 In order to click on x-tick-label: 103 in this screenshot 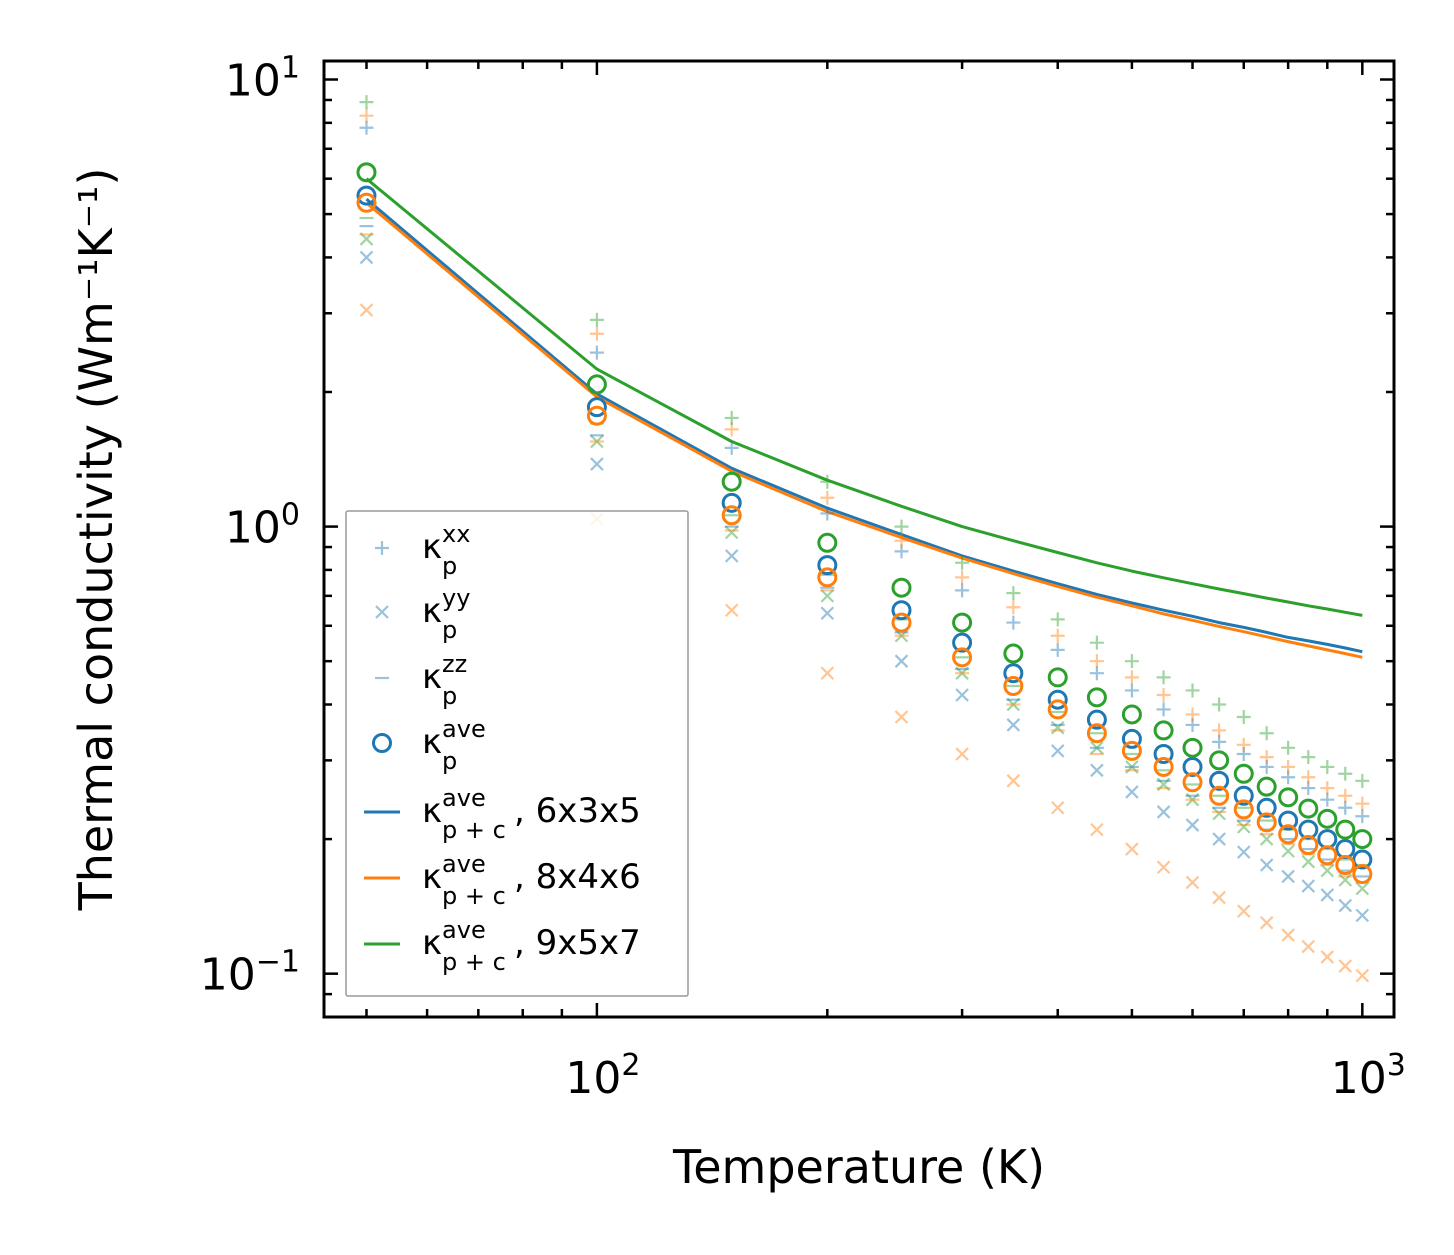, I will do `click(1368, 1076)`.